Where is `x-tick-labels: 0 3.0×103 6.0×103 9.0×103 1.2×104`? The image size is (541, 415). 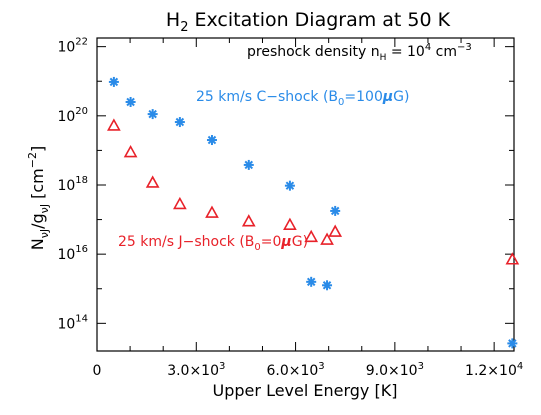 x-tick-labels: 0 3.0×103 6.0×103 9.0×103 1.2×104 is located at coordinates (308, 370).